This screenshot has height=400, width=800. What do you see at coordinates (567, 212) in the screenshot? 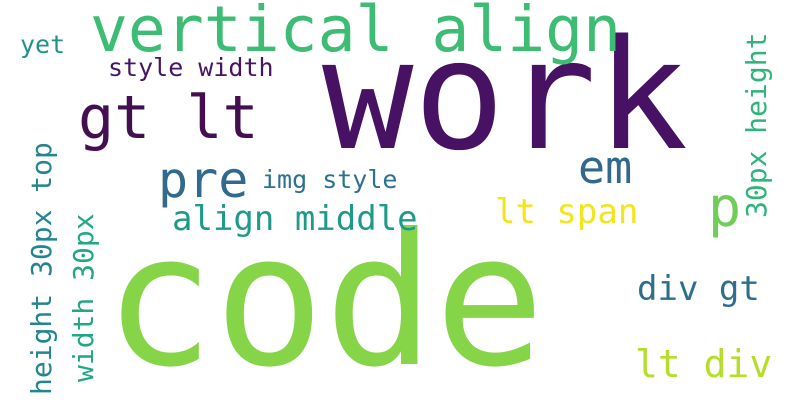
I see `word-lt-span: lt span` at bounding box center [567, 212].